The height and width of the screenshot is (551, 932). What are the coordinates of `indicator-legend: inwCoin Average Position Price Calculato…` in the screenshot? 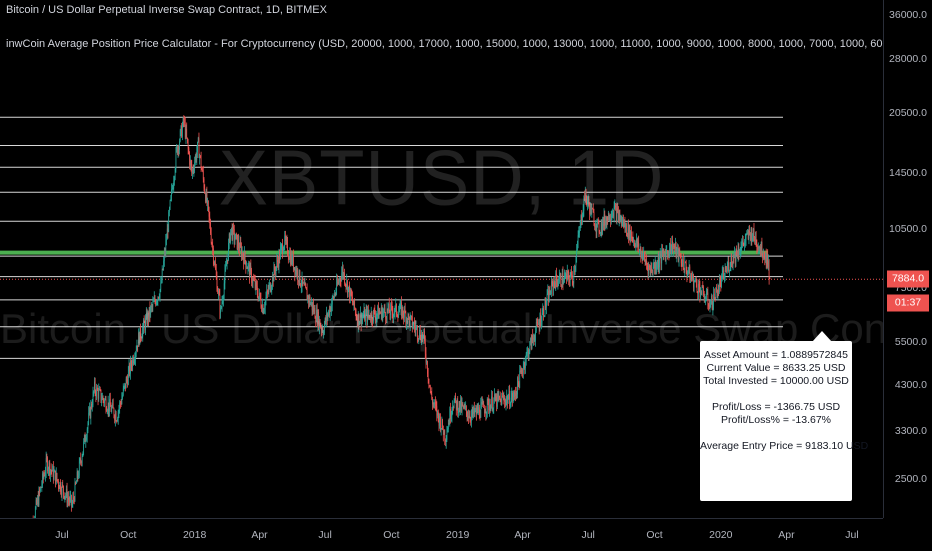 It's located at (444, 44).